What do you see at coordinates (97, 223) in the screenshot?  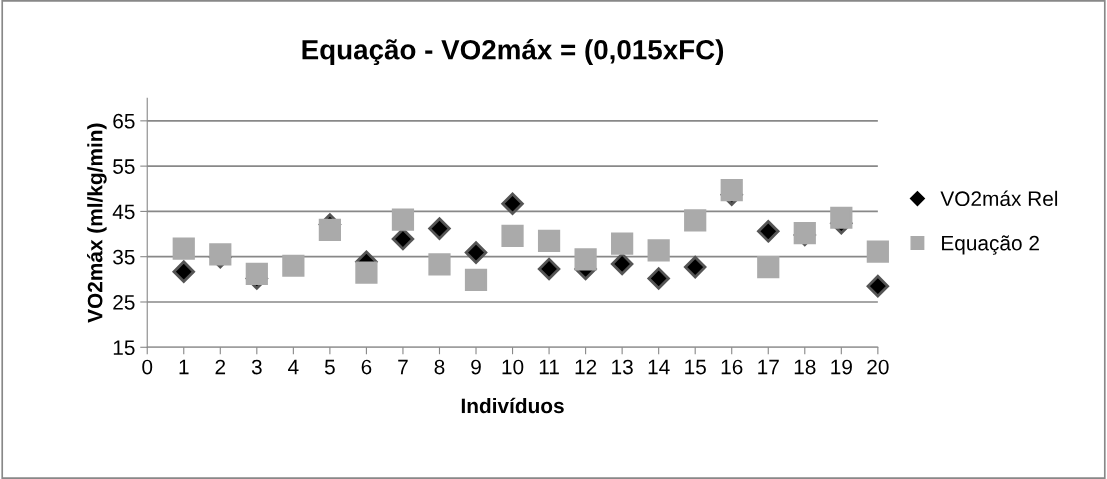 I see `y-axis-title: VO2máx (ml/kg/min)` at bounding box center [97, 223].